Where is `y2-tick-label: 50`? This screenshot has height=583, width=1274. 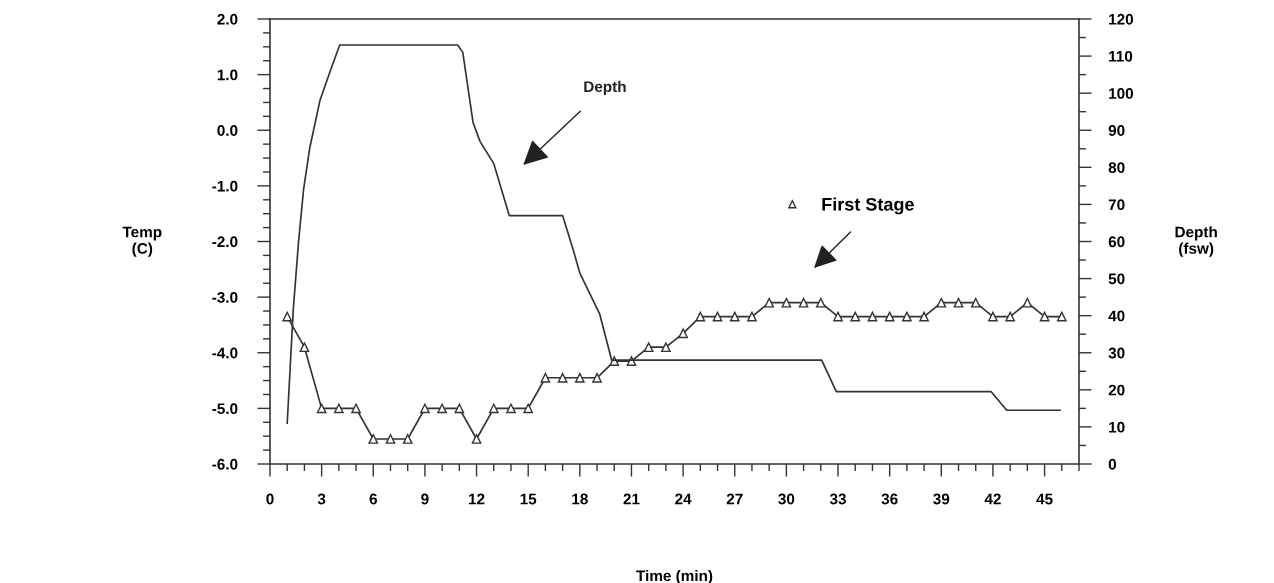
y2-tick-label: 50 is located at coordinates (1116, 279).